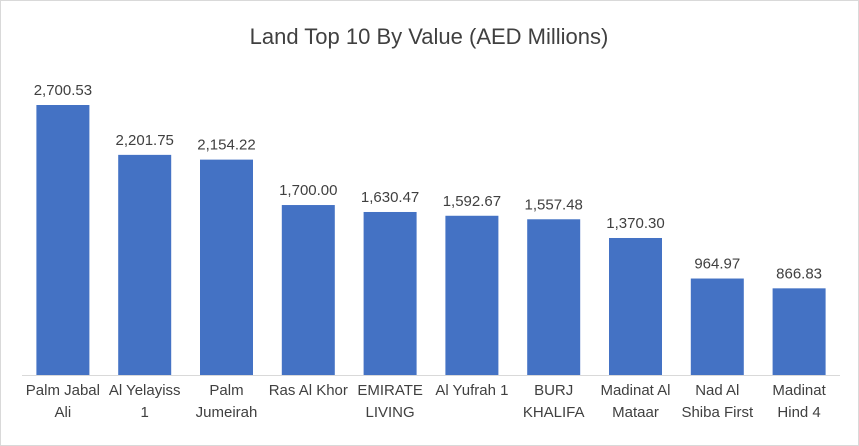  I want to click on data-label: 2,700.53, so click(63, 90).